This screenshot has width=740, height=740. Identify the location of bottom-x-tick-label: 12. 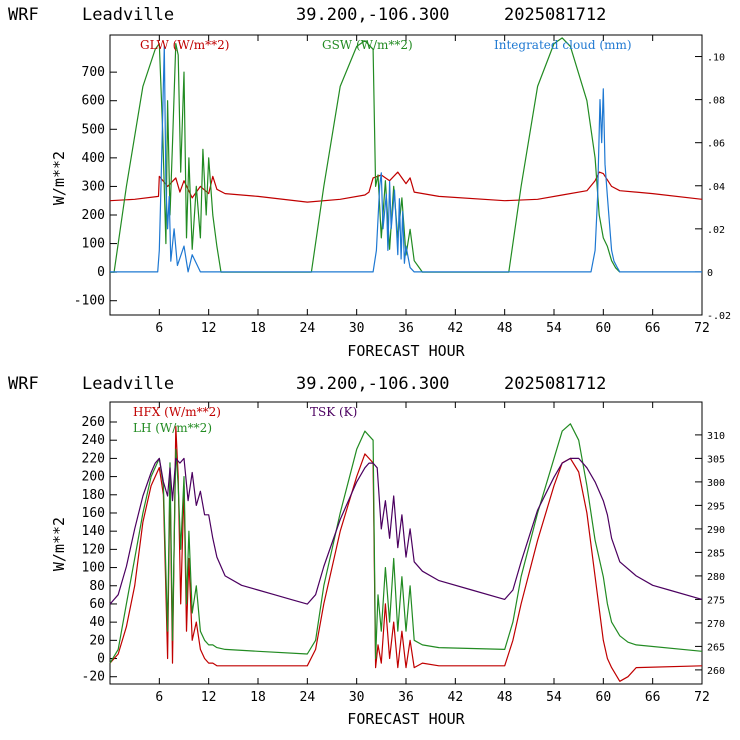
(209, 697).